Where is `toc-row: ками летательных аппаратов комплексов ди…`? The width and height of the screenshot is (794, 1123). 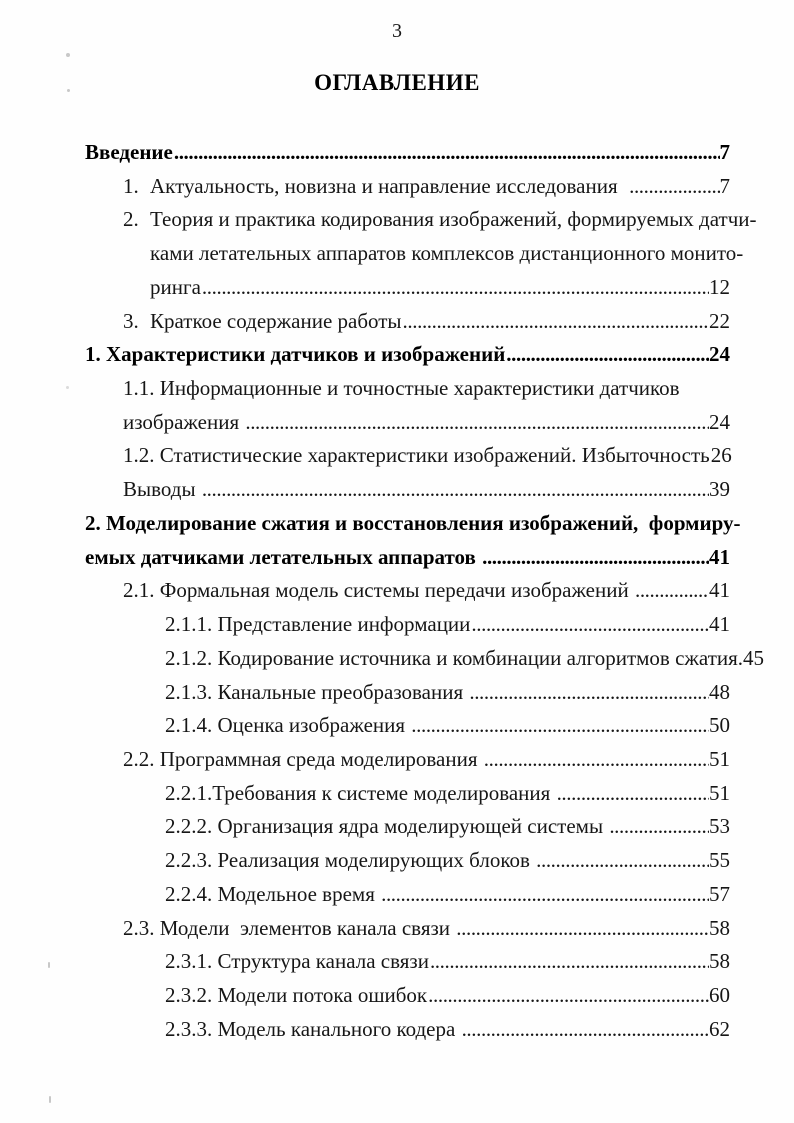 toc-row: ками летательных аппаратов комплексов ди… is located at coordinates (414, 254).